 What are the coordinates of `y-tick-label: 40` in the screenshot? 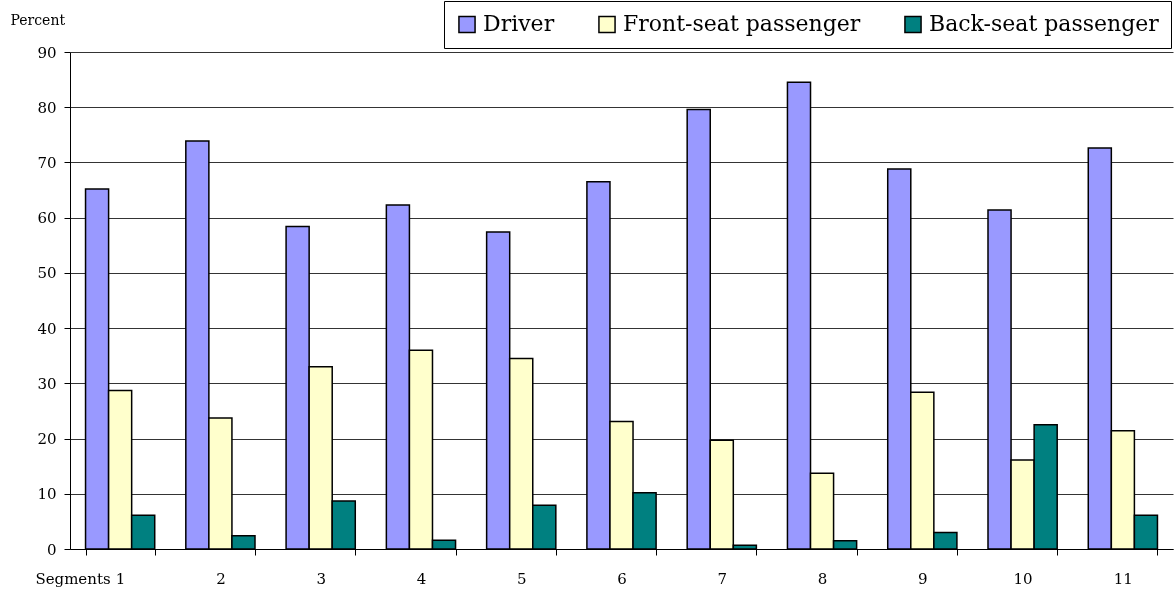 It's located at (47, 328).